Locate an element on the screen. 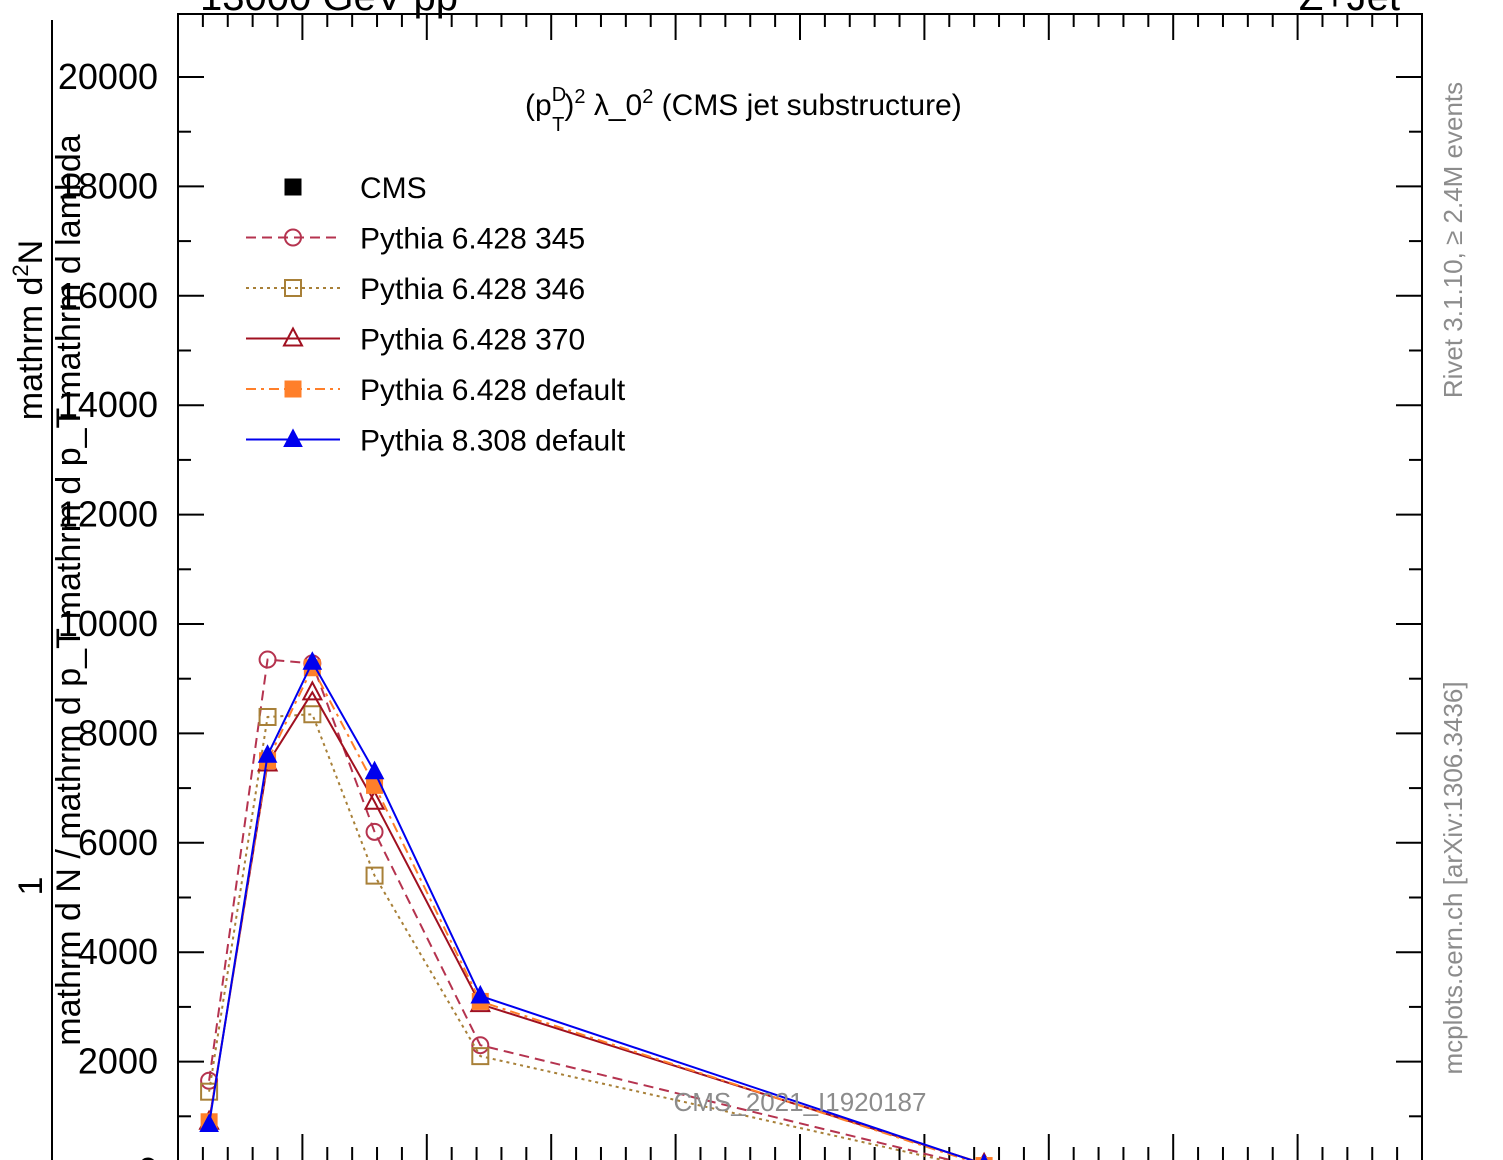  legend-entry: Pythia 6.428 346 is located at coordinates (415, 289).